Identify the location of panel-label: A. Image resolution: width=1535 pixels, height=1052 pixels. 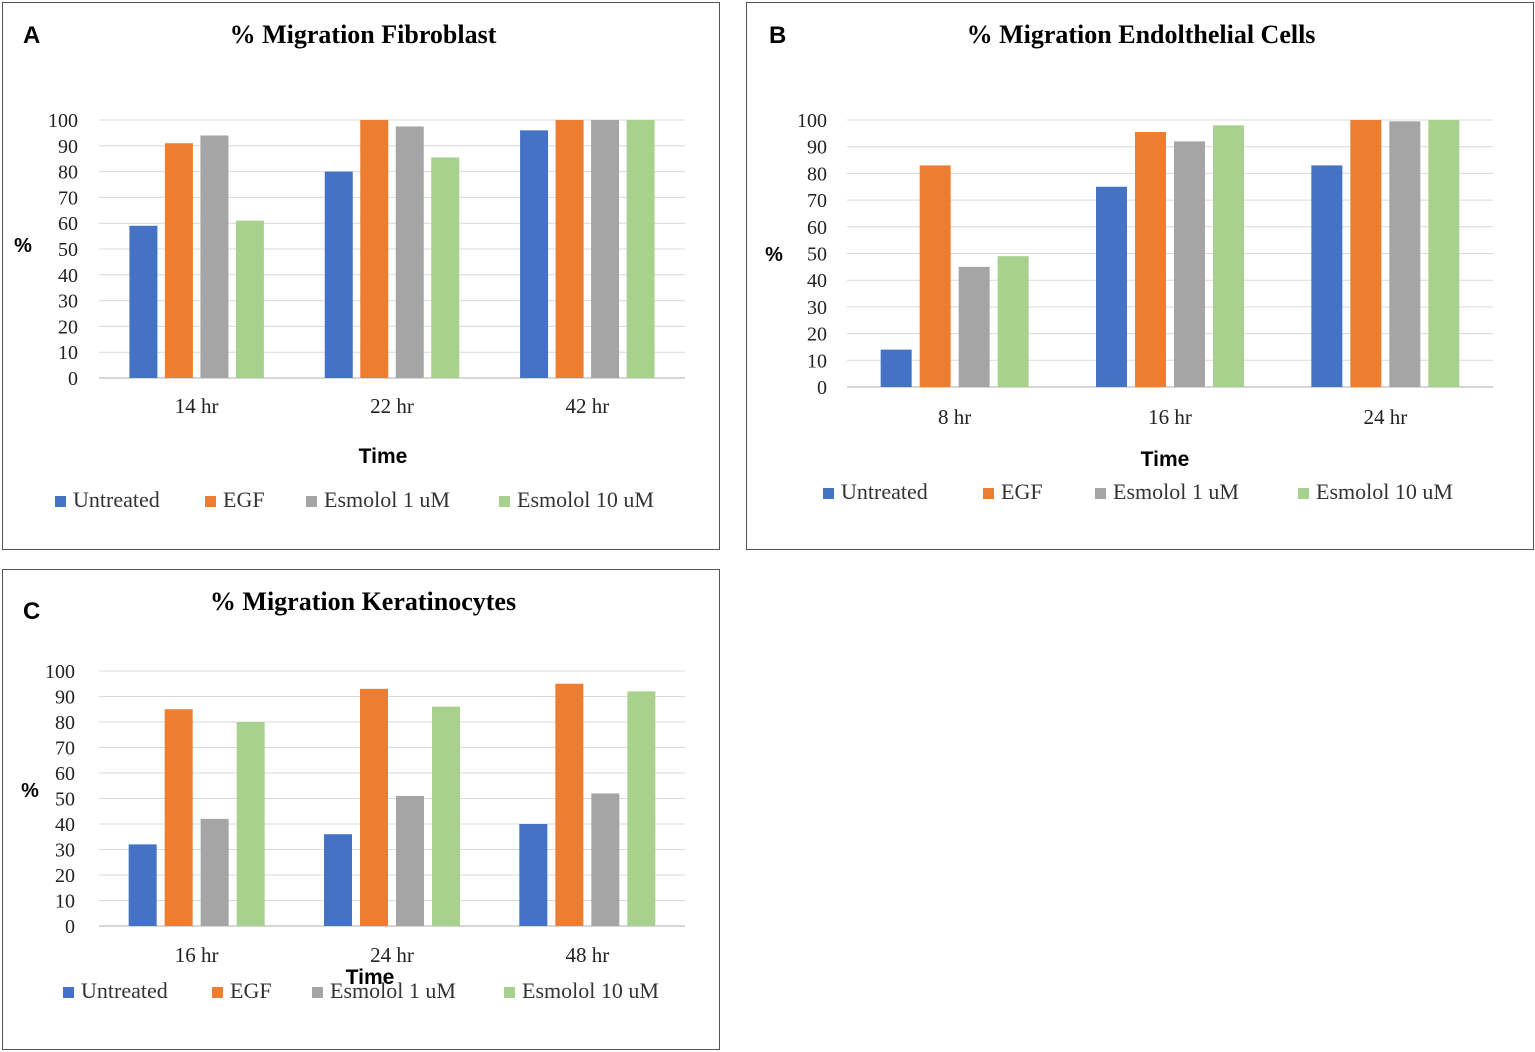
(31, 35).